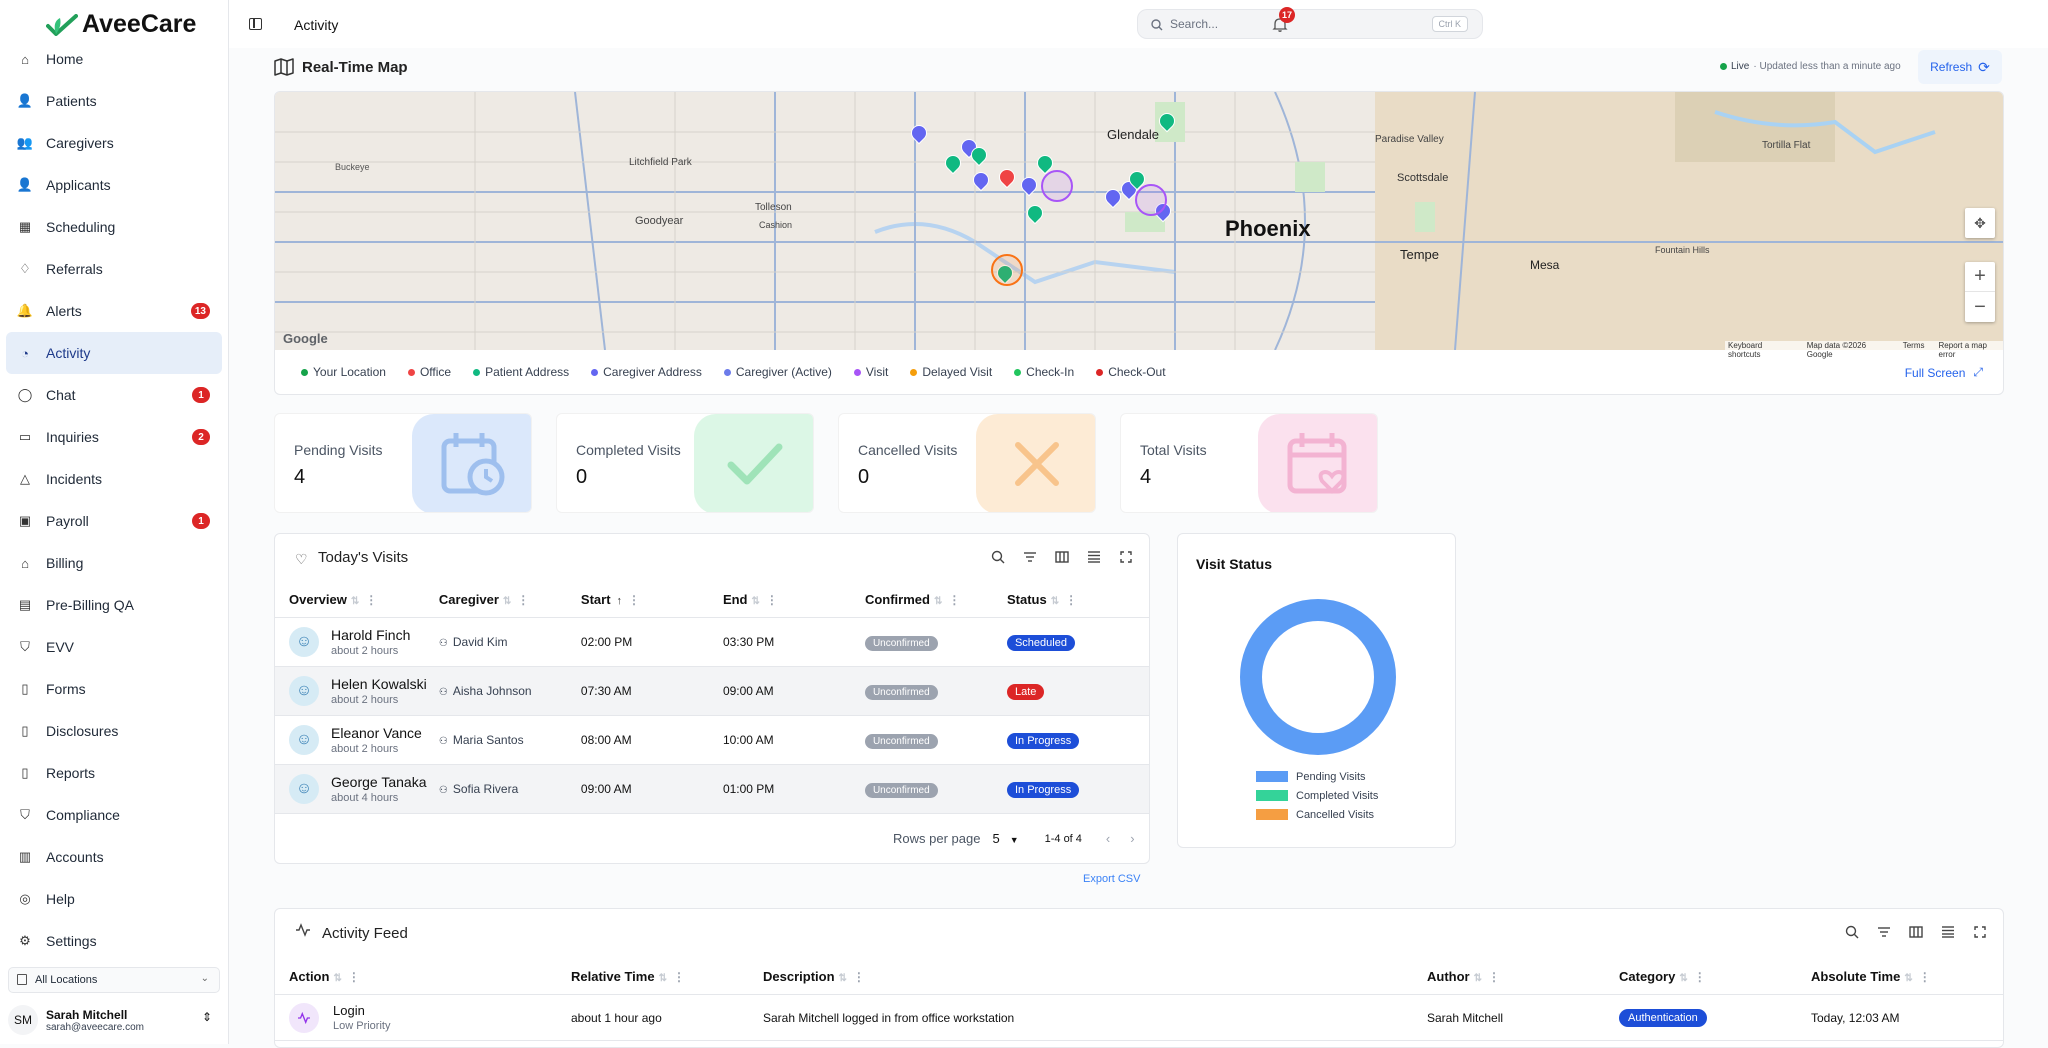 Image resolution: width=2048 pixels, height=1048 pixels. What do you see at coordinates (114, 59) in the screenshot?
I see `sidebar-item-home: ⌂ Home` at bounding box center [114, 59].